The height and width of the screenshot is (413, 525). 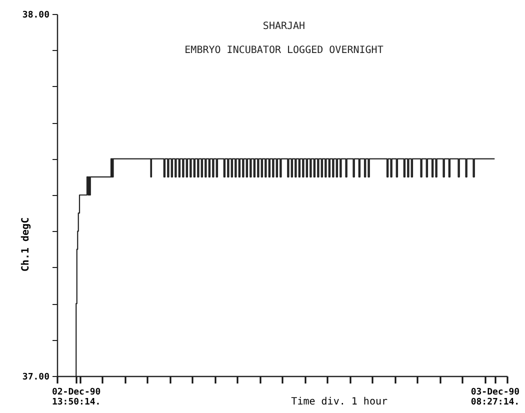 What do you see at coordinates (76, 398) in the screenshot?
I see `x-tick-label: 02-Dec-90 13:50:14.` at bounding box center [76, 398].